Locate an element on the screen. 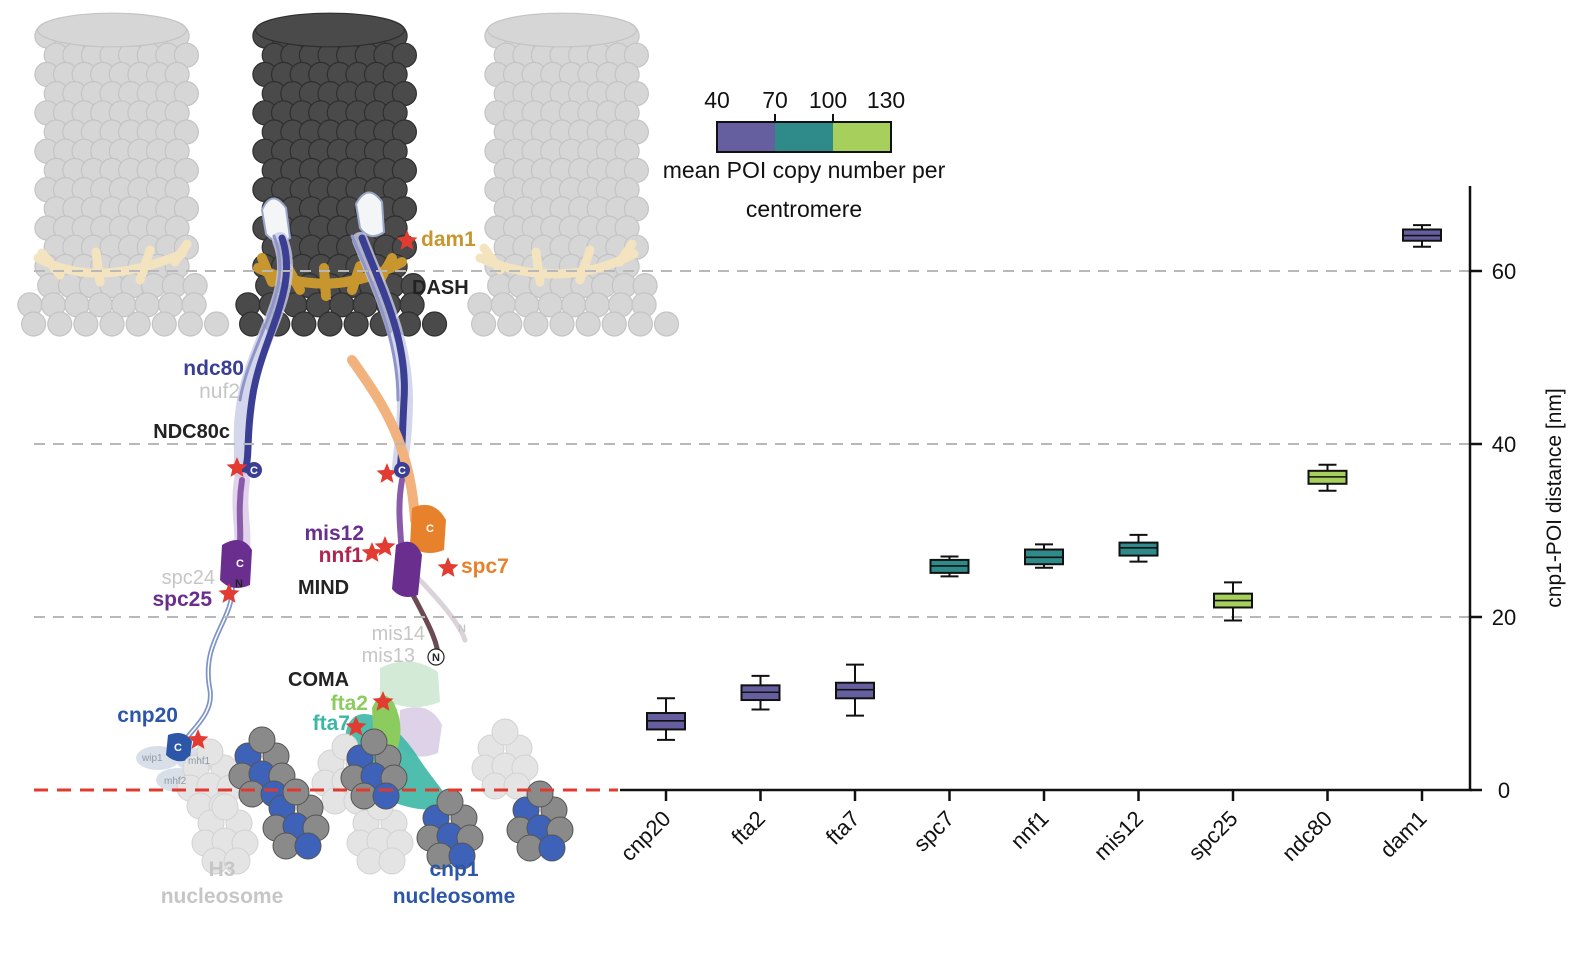  terminus-markers: C C C C C N N N is located at coordinates (318, 608).